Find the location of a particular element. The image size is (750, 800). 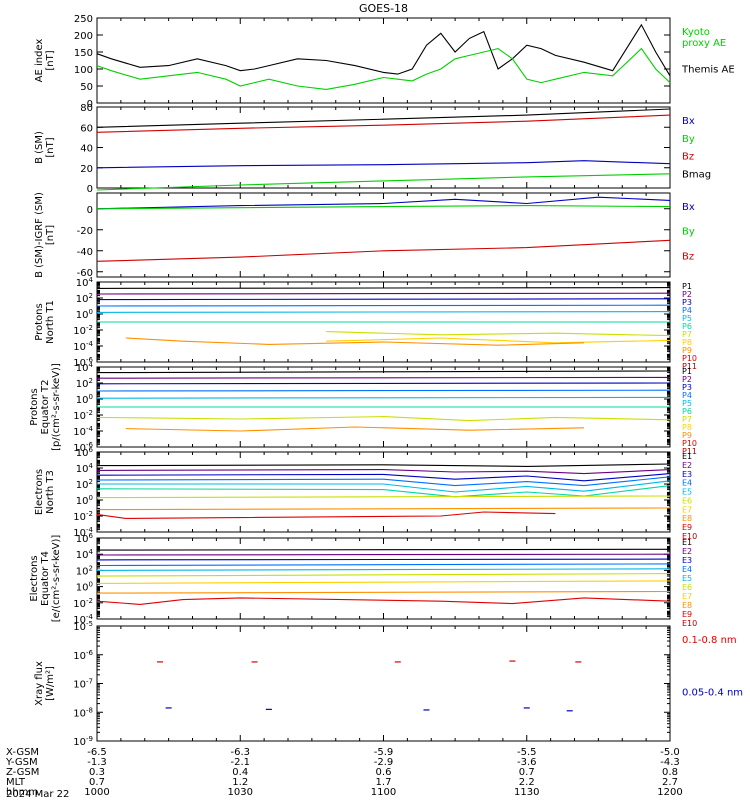

series-line-e7 is located at coordinates (383, 582).